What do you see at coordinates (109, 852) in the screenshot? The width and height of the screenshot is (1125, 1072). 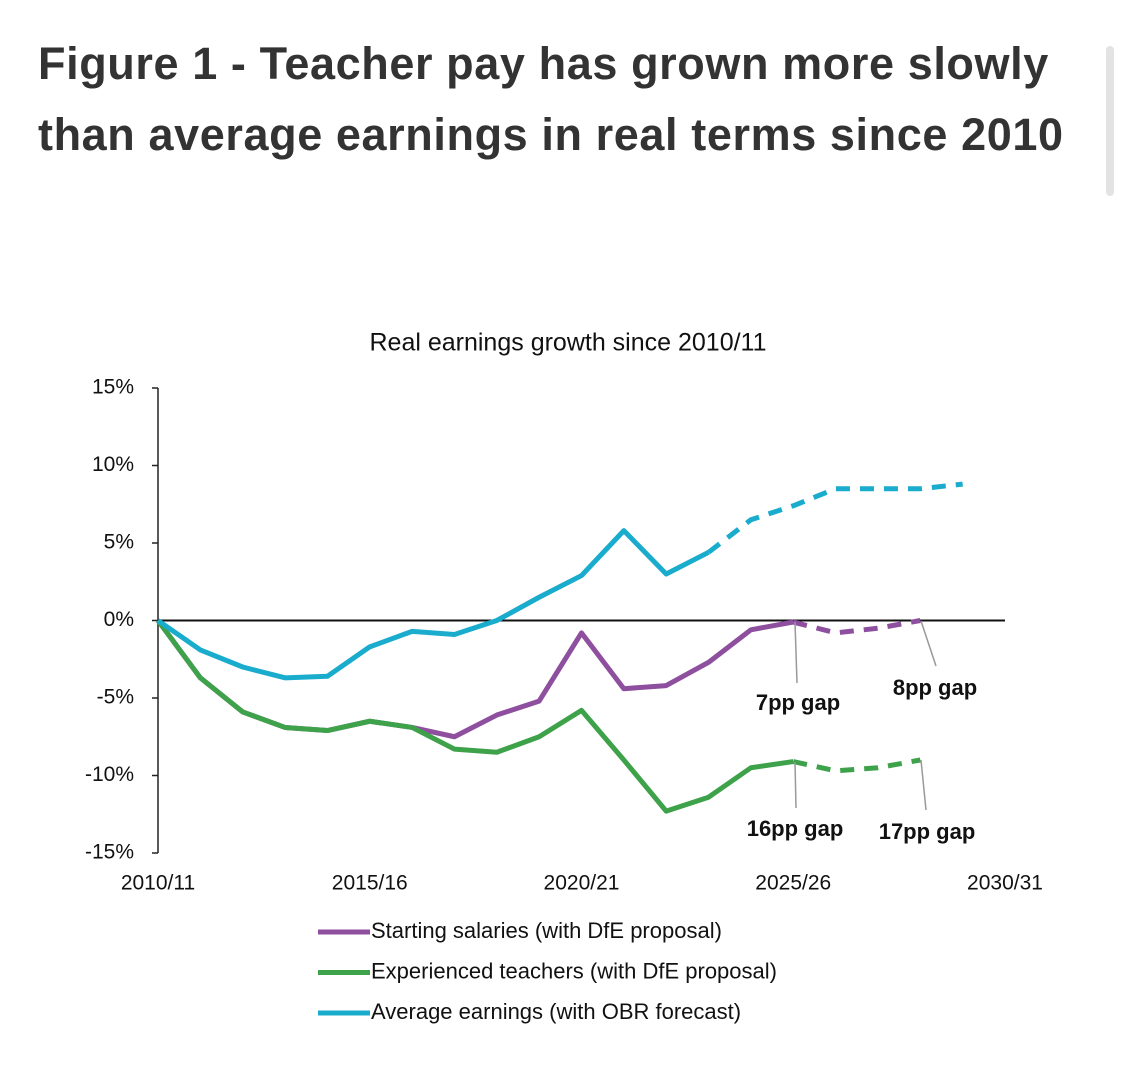 I see `y-tick-label: -15%` at bounding box center [109, 852].